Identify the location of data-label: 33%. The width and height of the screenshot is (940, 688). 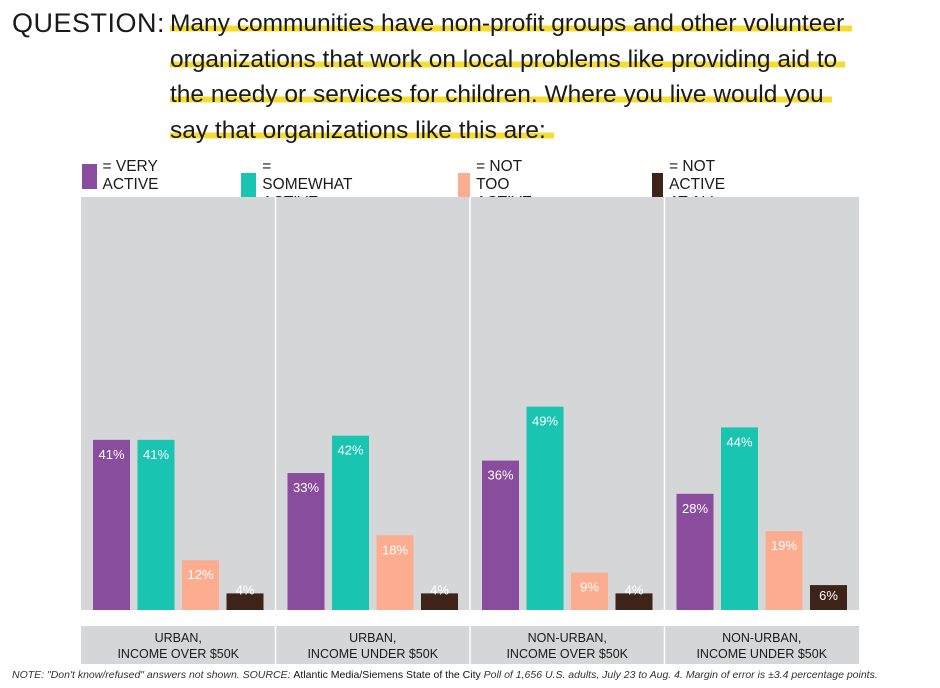
(306, 487).